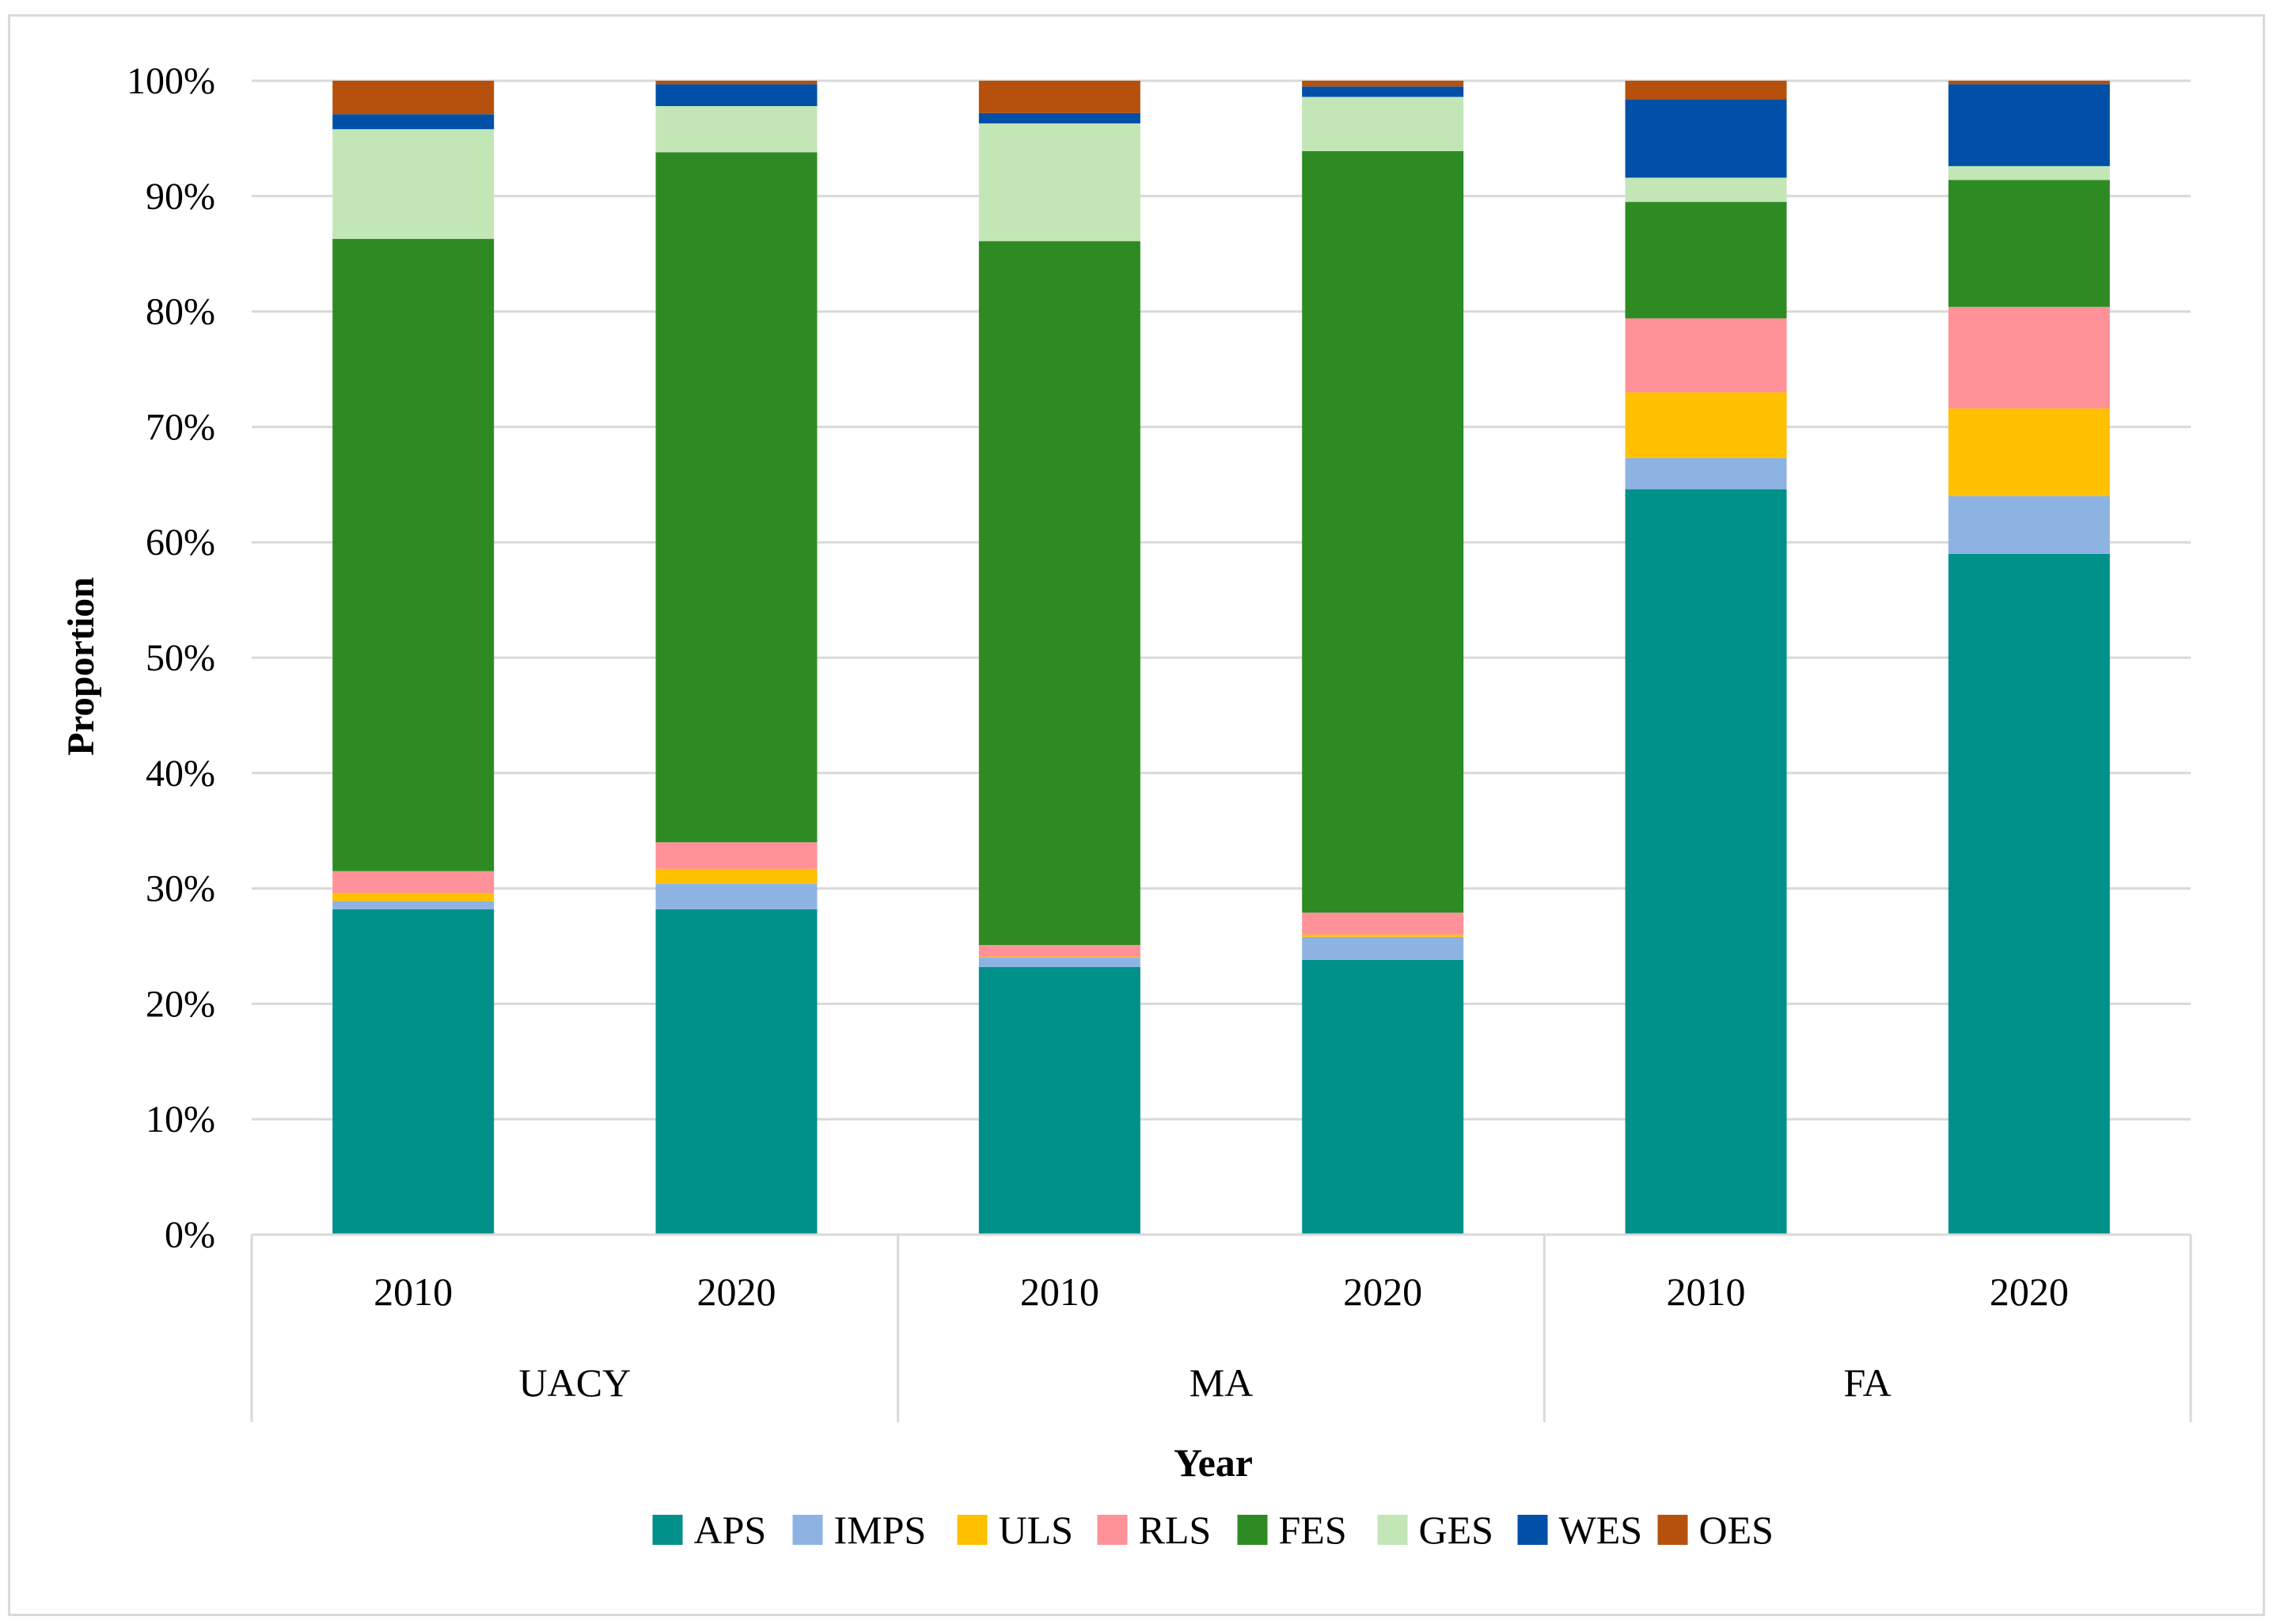 This screenshot has width=2273, height=1624. What do you see at coordinates (1036, 1530) in the screenshot?
I see `legend-label: ULS` at bounding box center [1036, 1530].